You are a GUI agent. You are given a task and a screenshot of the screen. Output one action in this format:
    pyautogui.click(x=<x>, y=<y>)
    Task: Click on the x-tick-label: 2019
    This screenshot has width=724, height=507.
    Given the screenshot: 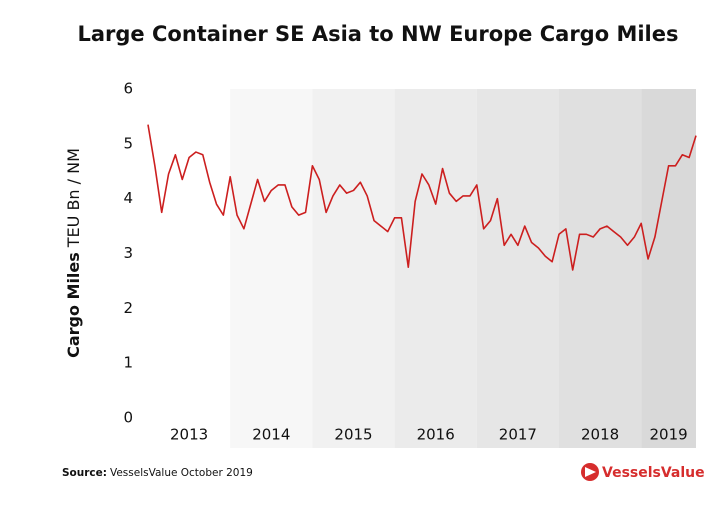 What is the action you would take?
    pyautogui.click(x=669, y=435)
    